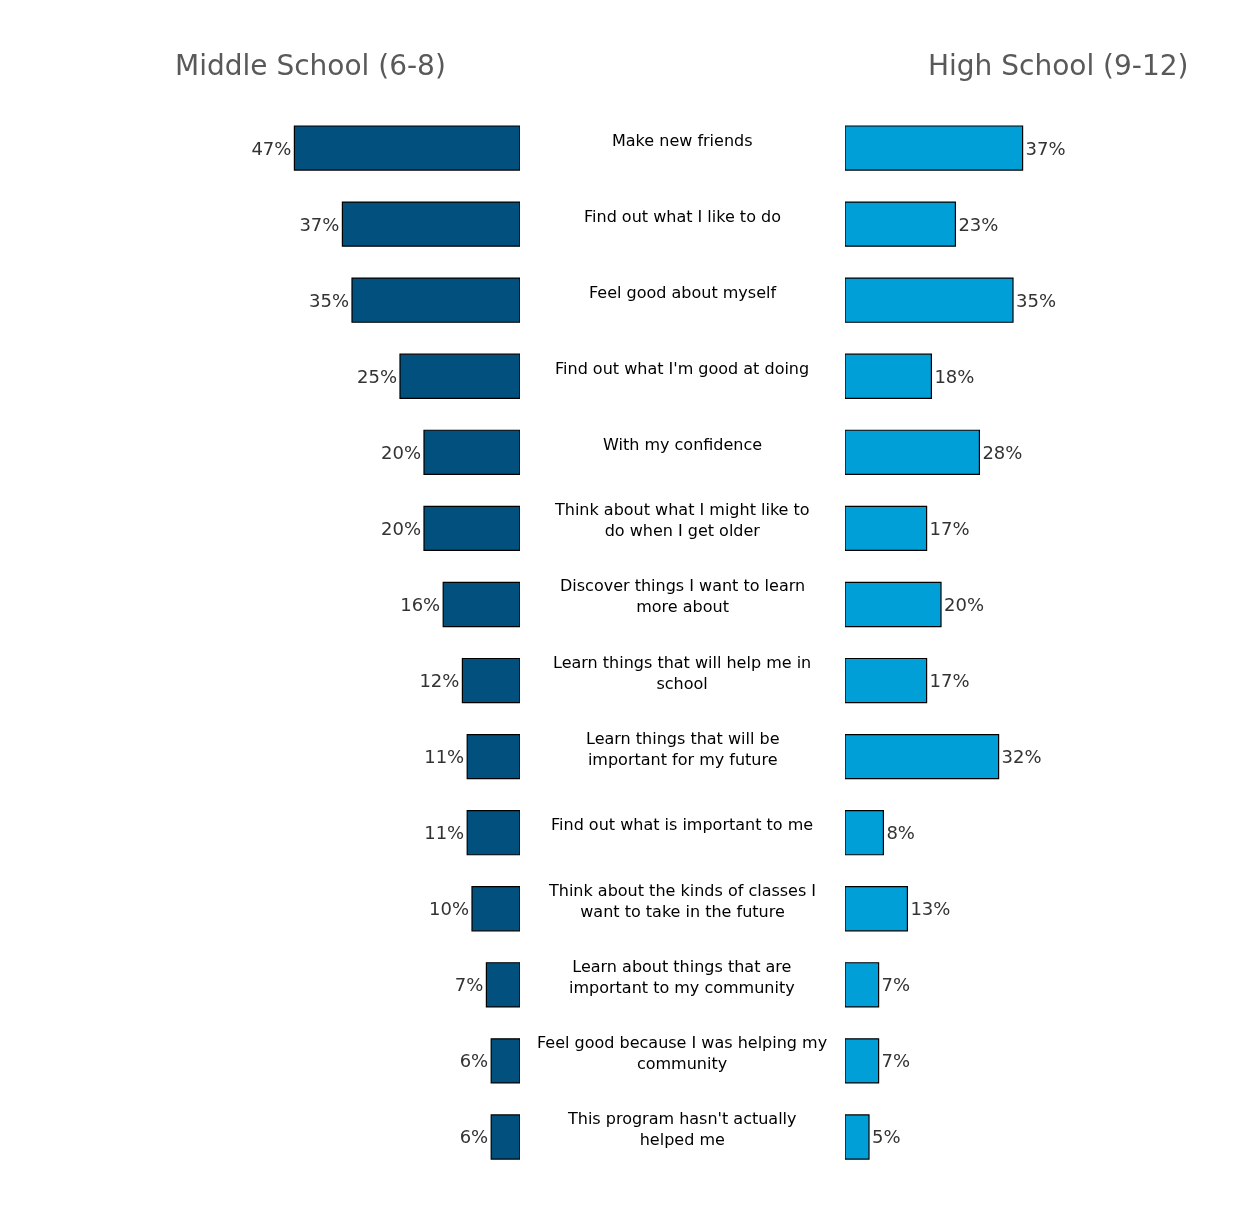 The height and width of the screenshot is (1205, 1241). What do you see at coordinates (683, 292) in the screenshot?
I see `y-tick-label: Feel good about myself` at bounding box center [683, 292].